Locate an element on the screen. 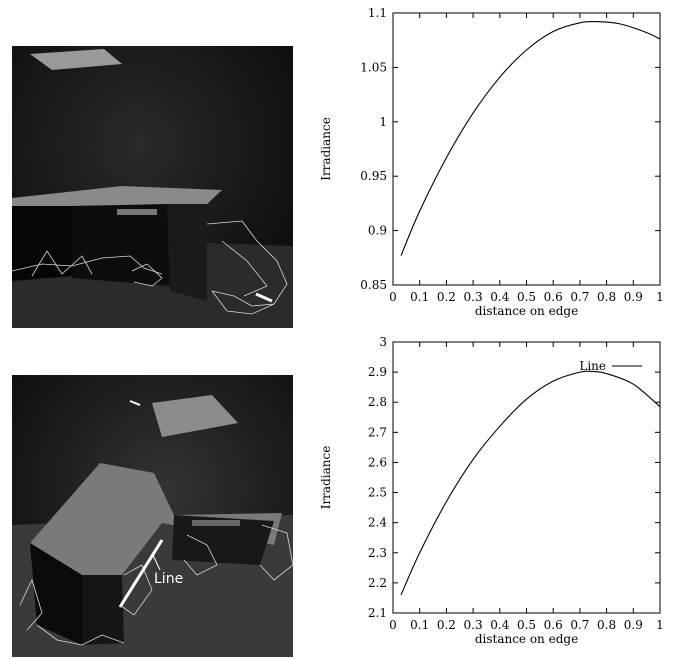 Image resolution: width=675 pixels, height=659 pixels. y-tick-label: 0.95 is located at coordinates (373, 176).